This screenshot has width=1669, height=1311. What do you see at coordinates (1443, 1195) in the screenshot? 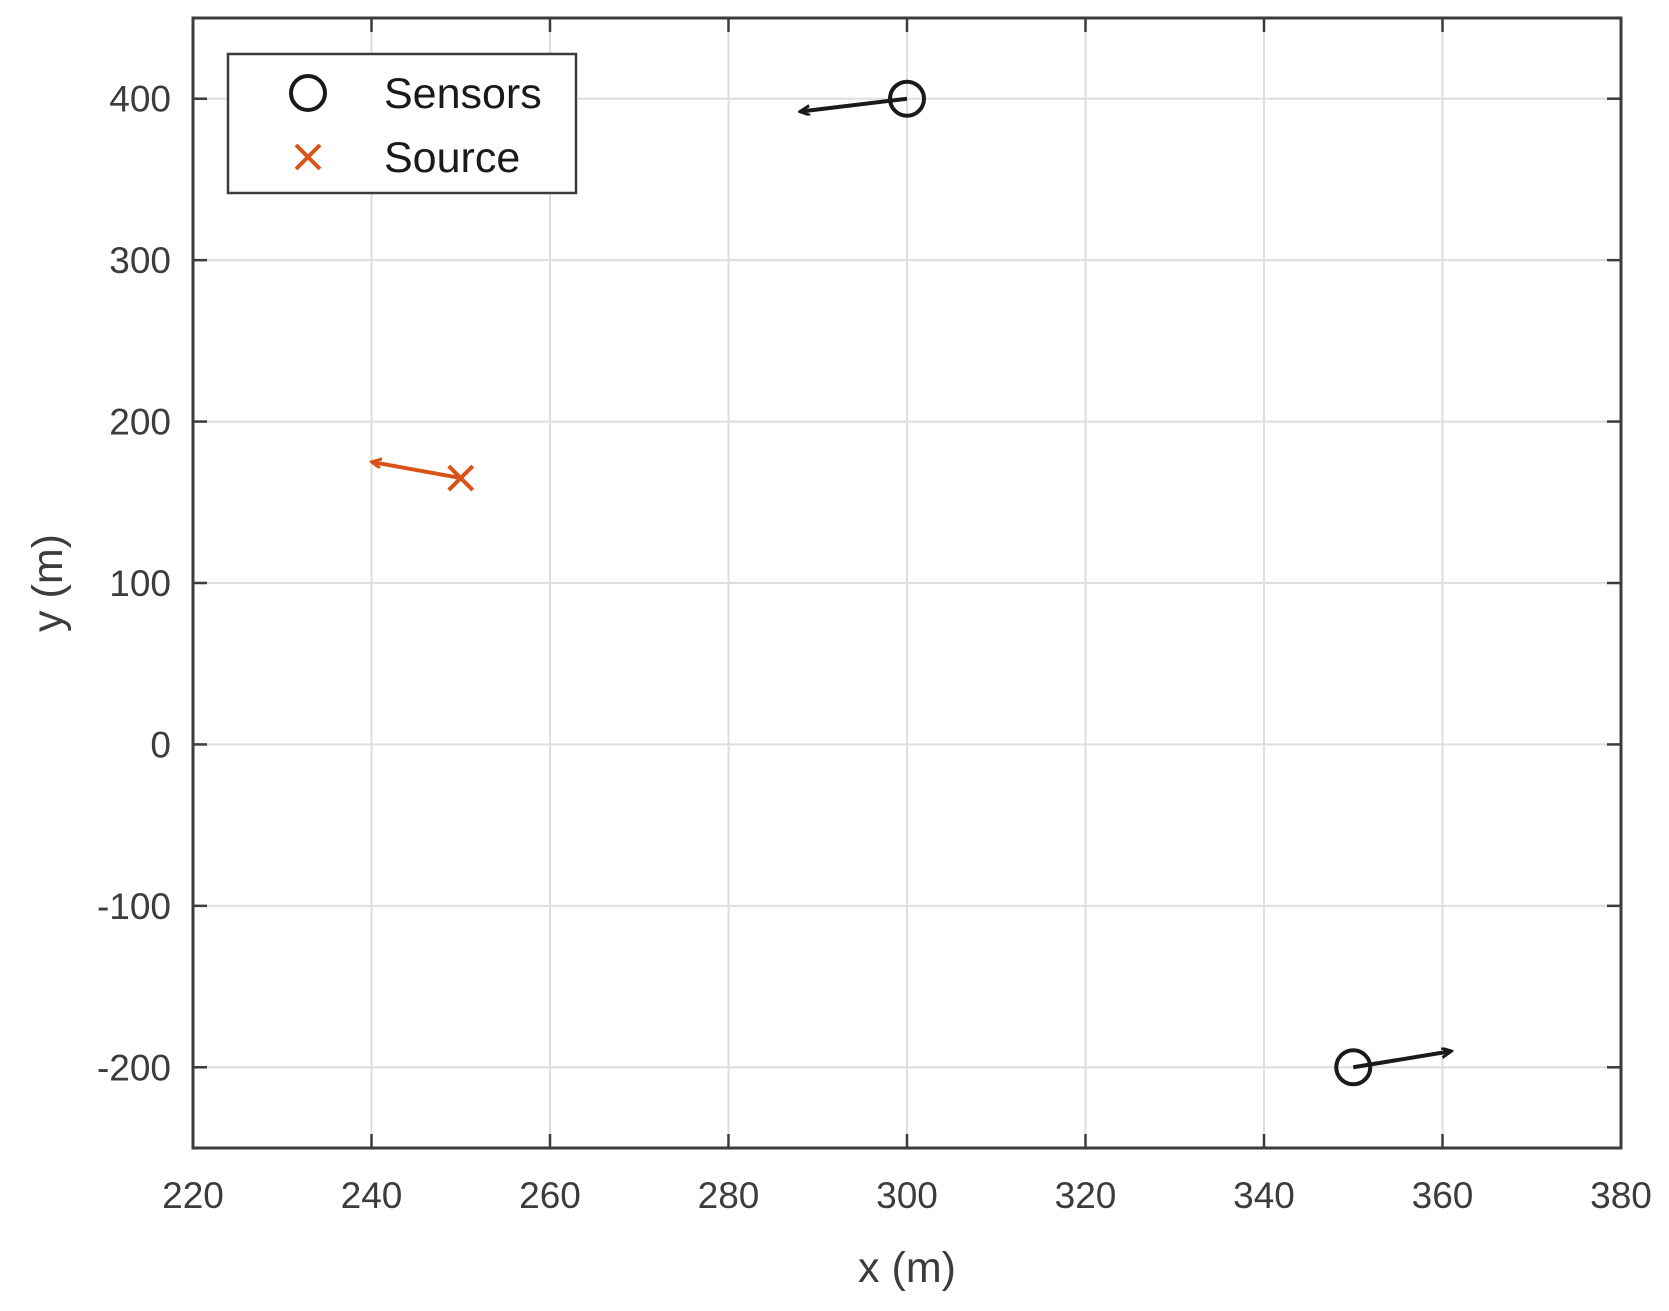
I see `x-tick-label: 360` at bounding box center [1443, 1195].